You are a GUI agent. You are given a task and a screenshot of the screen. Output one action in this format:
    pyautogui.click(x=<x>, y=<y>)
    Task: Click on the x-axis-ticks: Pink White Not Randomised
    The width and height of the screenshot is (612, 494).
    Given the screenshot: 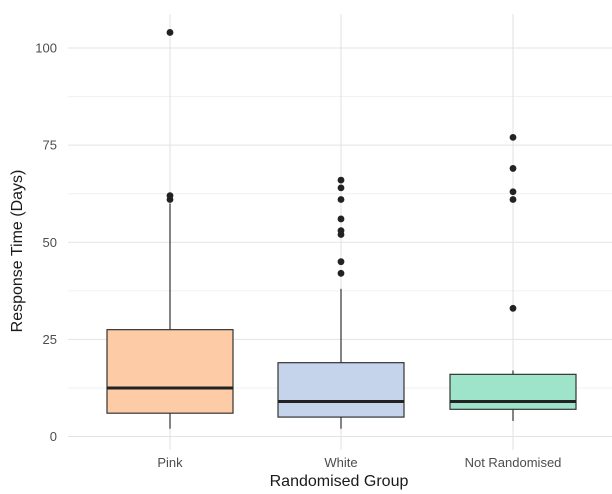 What is the action you would take?
    pyautogui.click(x=359, y=462)
    